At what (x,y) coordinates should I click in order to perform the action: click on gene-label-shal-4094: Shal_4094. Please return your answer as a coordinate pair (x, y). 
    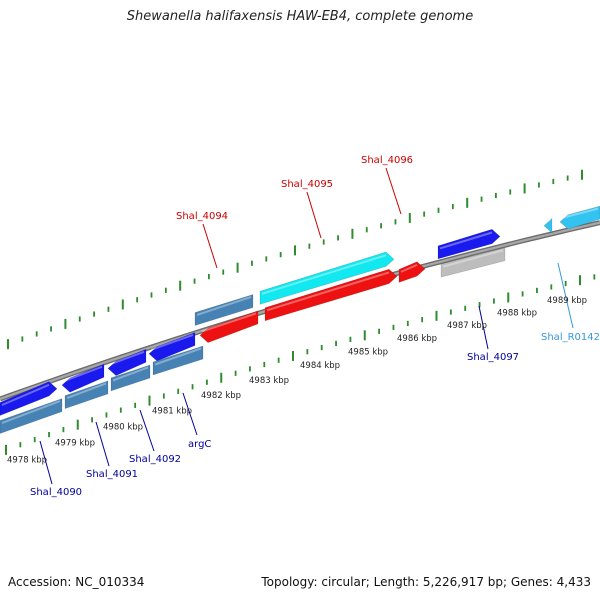
    Looking at the image, I should click on (202, 216).